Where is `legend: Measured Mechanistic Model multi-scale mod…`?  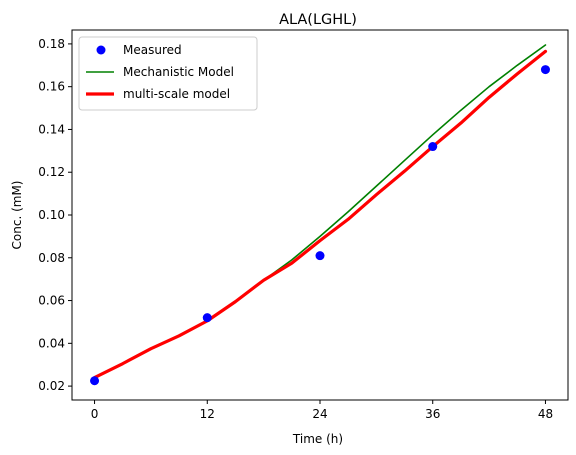 legend: Measured Mechanistic Model multi-scale mod… is located at coordinates (168, 73).